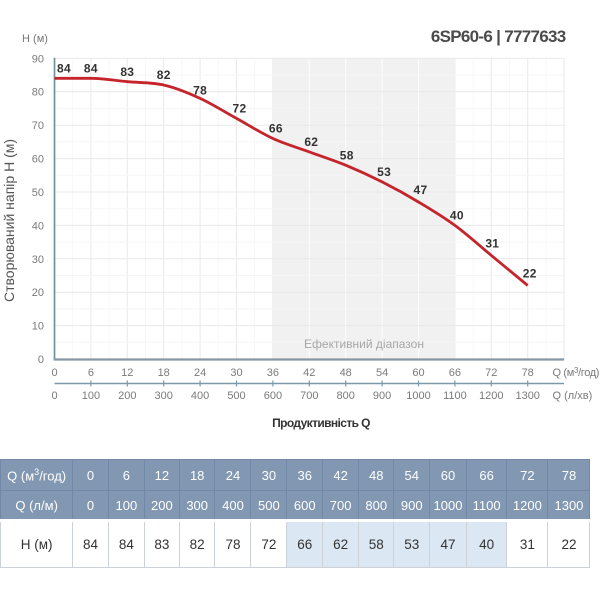 The image size is (600, 600). I want to click on svg-text: 20, so click(38, 293).